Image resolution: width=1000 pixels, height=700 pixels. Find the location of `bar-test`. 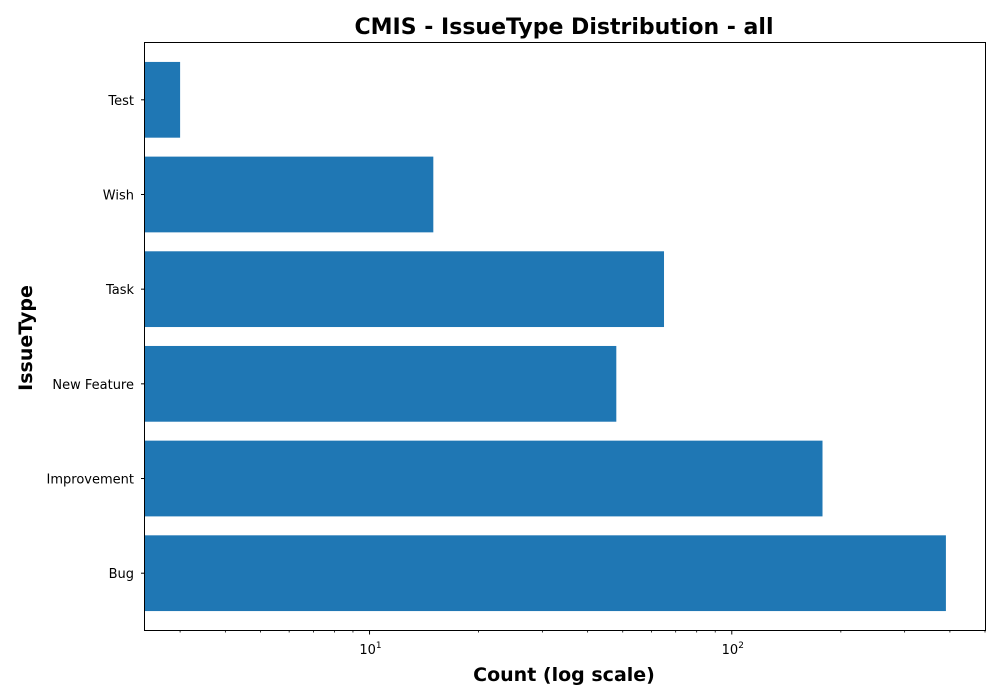

bar-test is located at coordinates (163, 99).